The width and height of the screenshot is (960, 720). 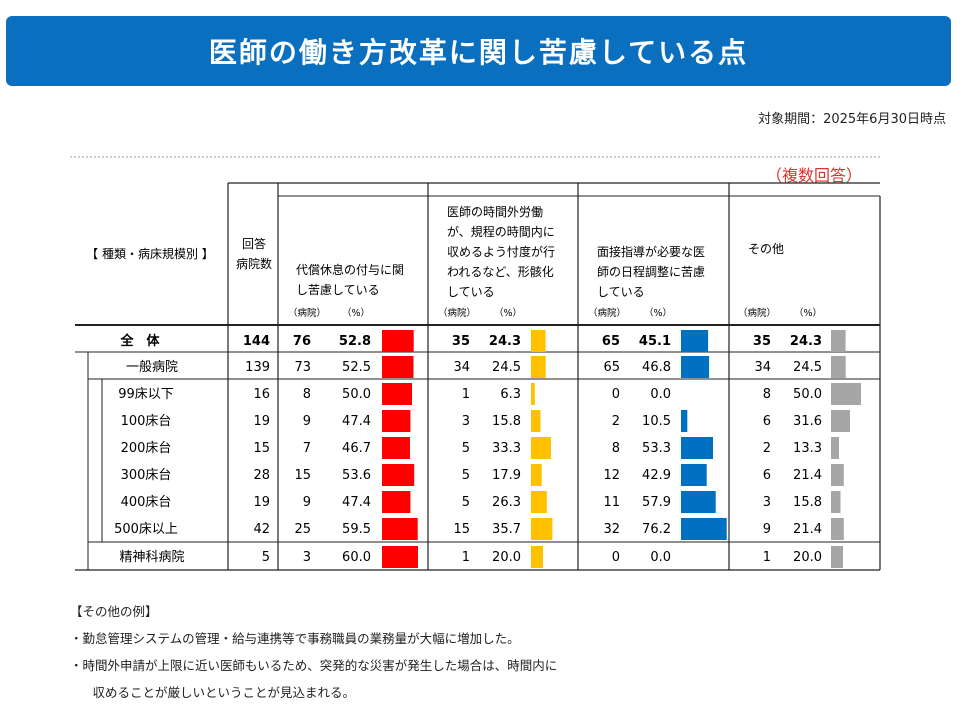 What do you see at coordinates (114, 611) in the screenshot?
I see `notes-heading: 【その他の例】` at bounding box center [114, 611].